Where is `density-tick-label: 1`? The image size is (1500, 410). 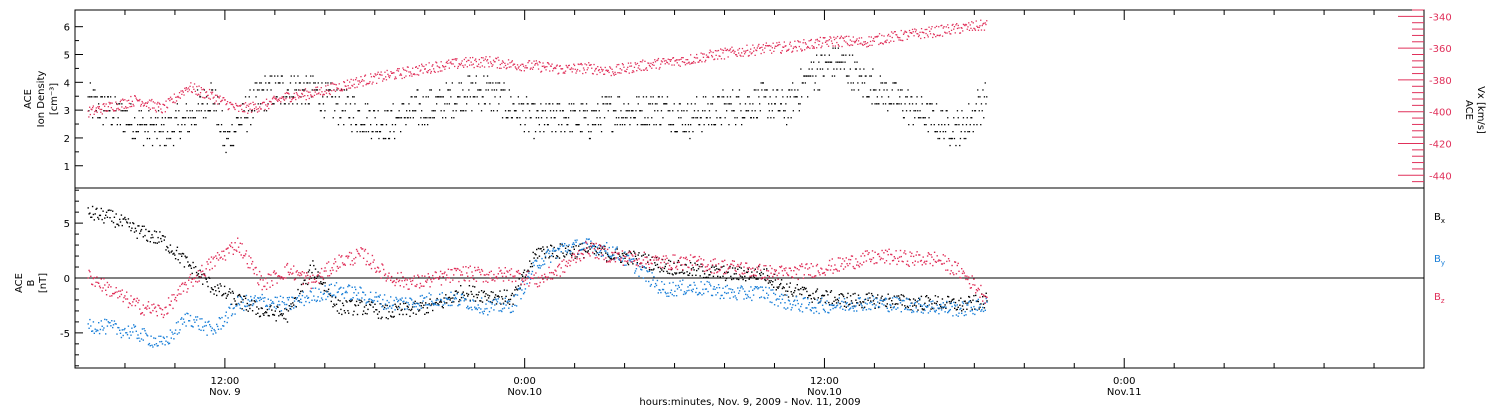 density-tick-label: 1 is located at coordinates (67, 167).